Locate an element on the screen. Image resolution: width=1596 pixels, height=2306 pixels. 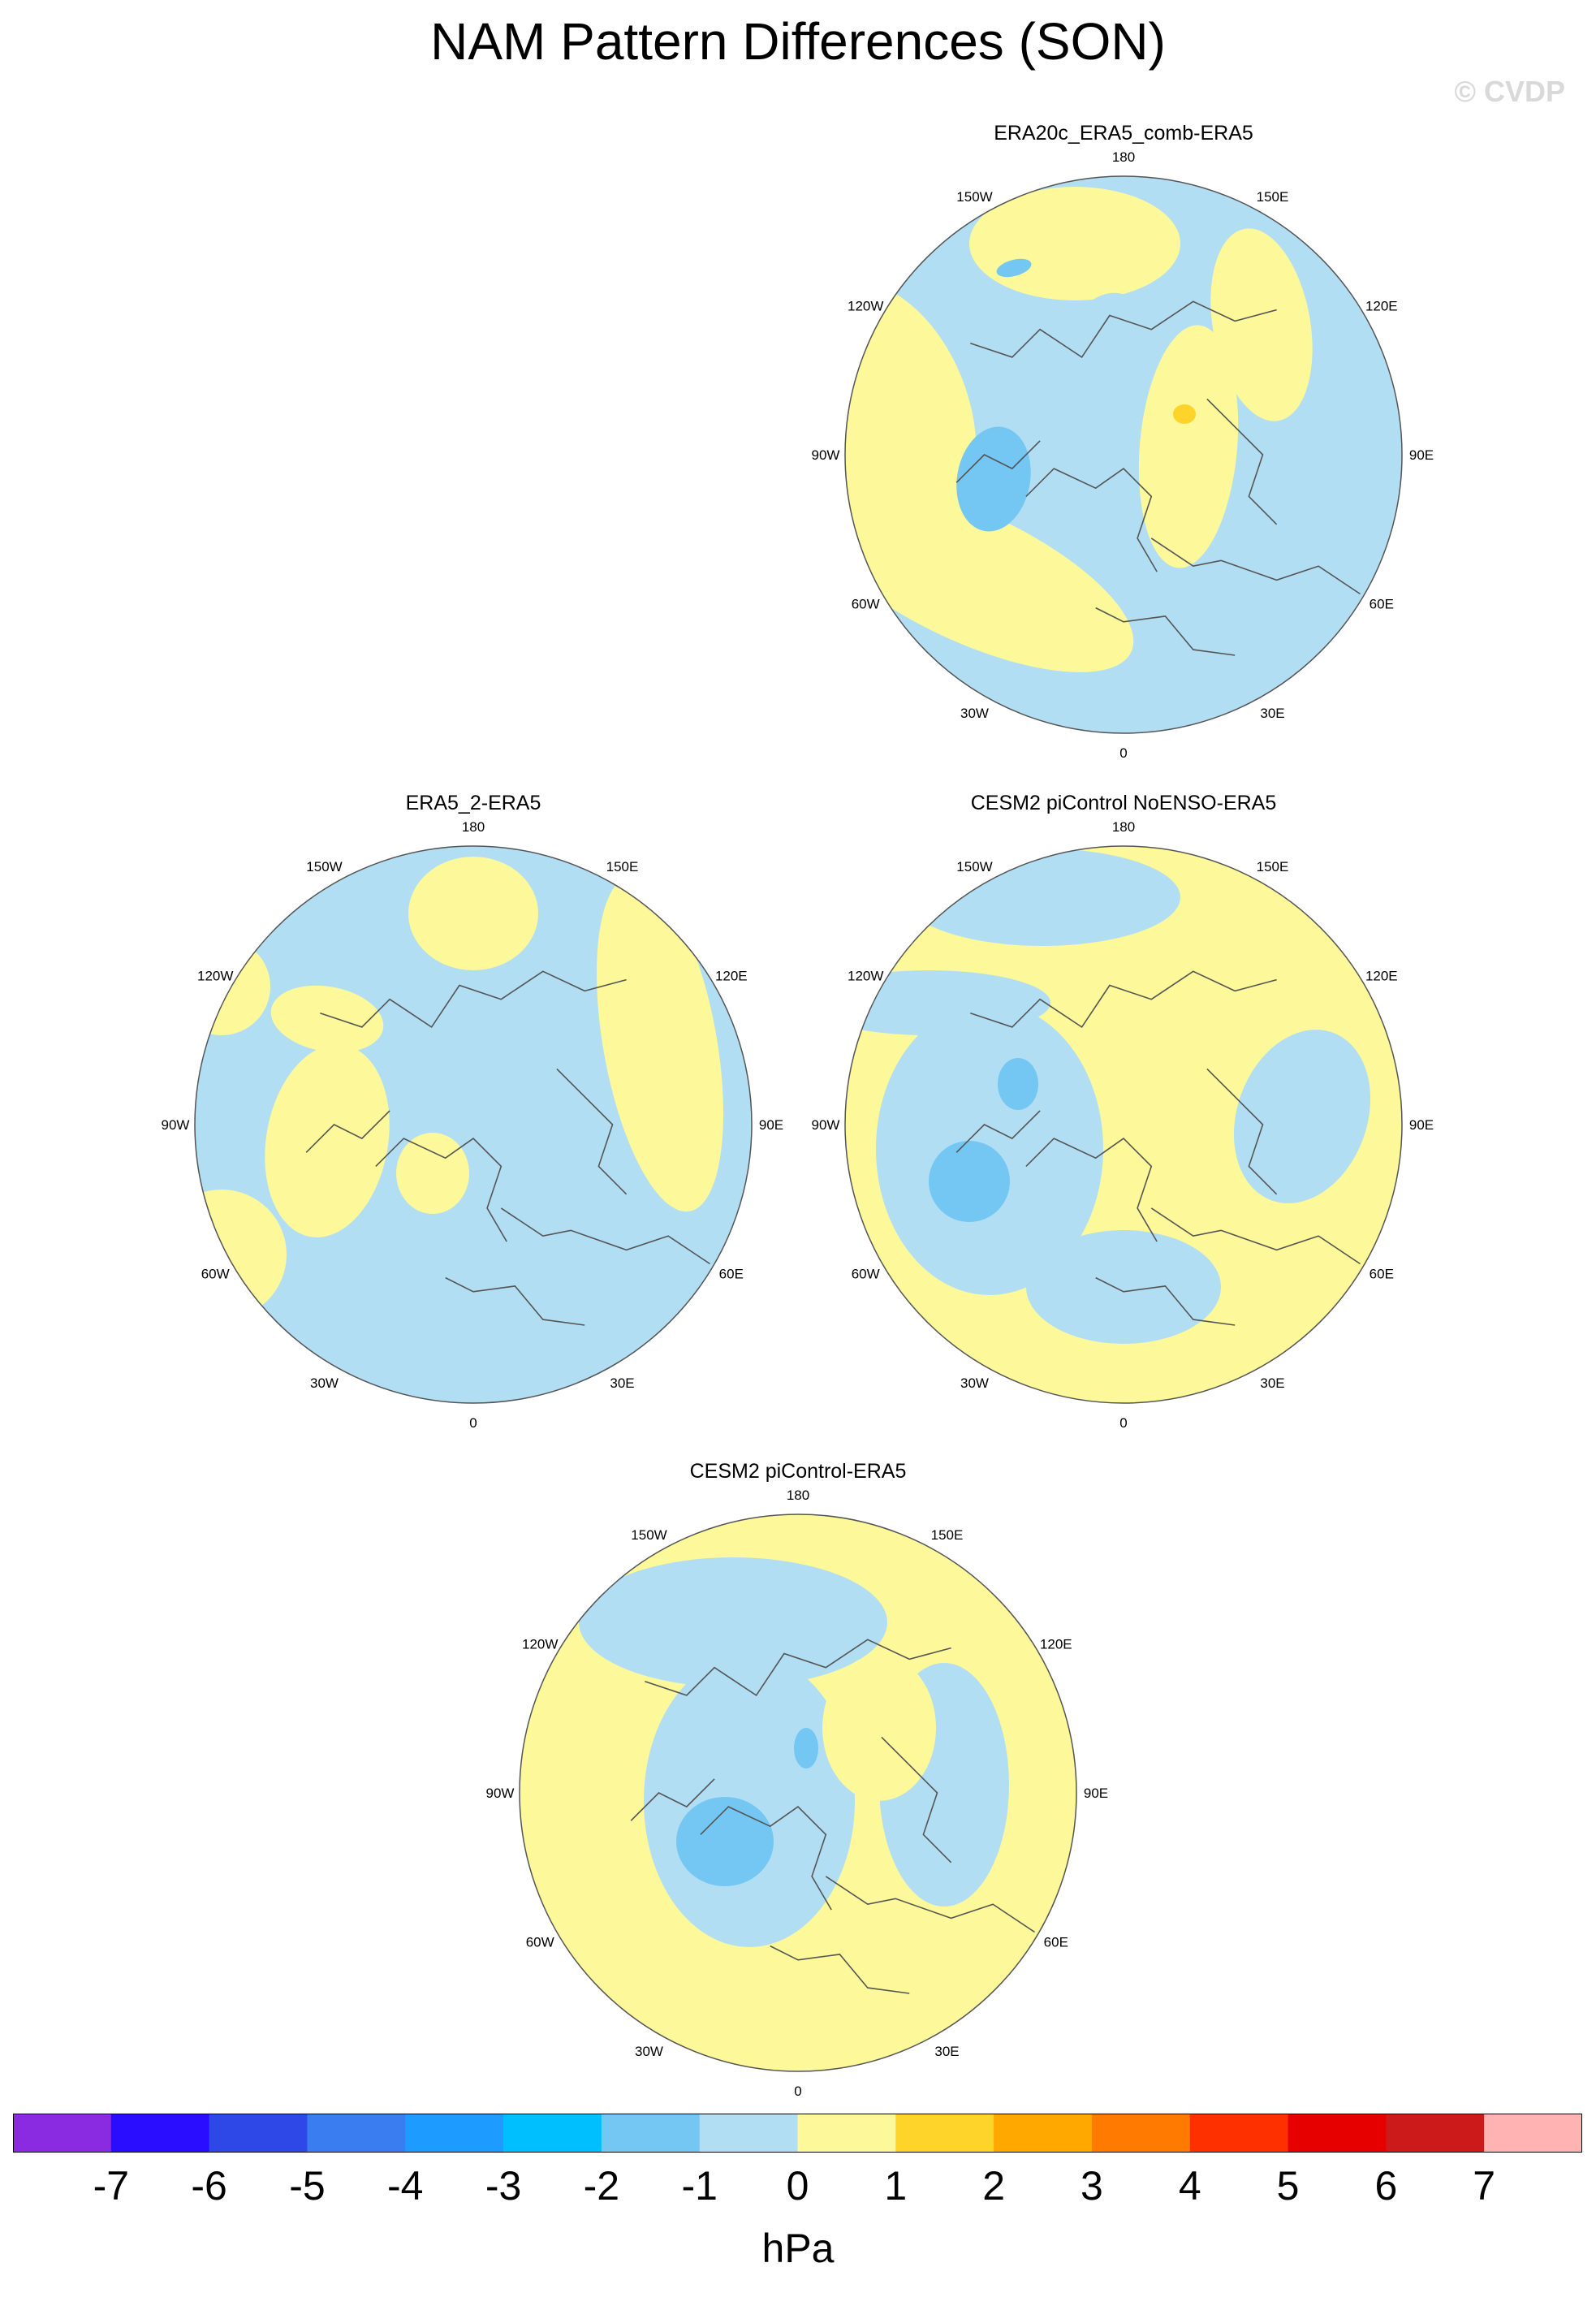
colorbar is located at coordinates (797, 2133).